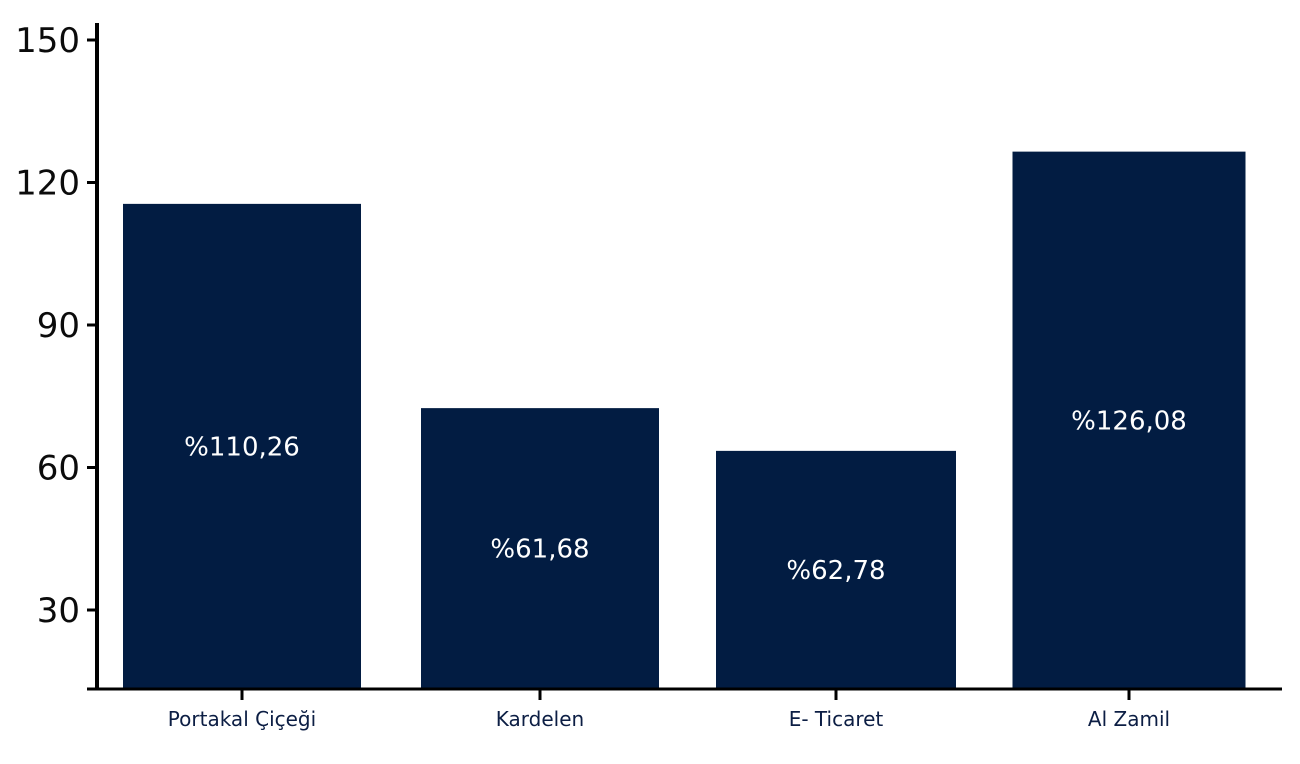 This screenshot has height=764, width=1300. Describe the element at coordinates (1129, 719) in the screenshot. I see `category-label-3: Al Zamil` at that location.